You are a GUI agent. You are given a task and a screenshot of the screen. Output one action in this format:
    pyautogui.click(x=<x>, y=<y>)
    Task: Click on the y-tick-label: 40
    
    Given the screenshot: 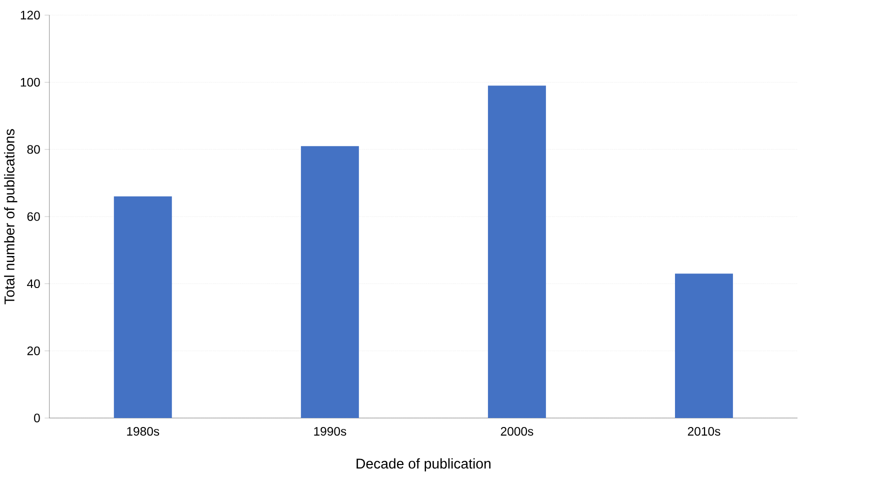 What is the action you would take?
    pyautogui.click(x=33, y=283)
    